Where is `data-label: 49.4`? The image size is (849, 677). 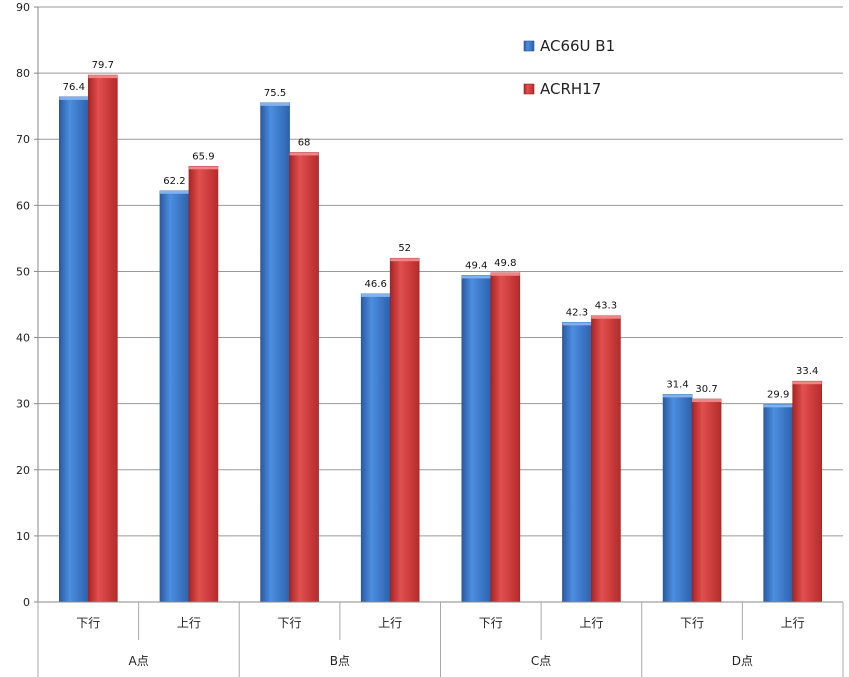
data-label: 49.4 is located at coordinates (476, 265).